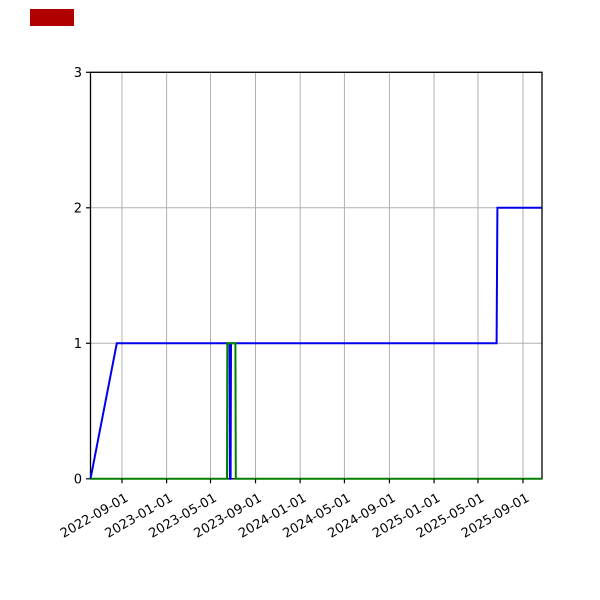  Describe the element at coordinates (78, 73) in the screenshot. I see `y-tick-label: 3` at that location.